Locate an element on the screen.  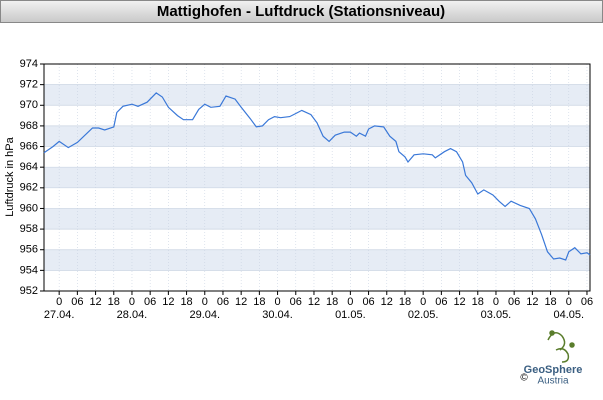
date-label: 01.05. is located at coordinates (350, 315).